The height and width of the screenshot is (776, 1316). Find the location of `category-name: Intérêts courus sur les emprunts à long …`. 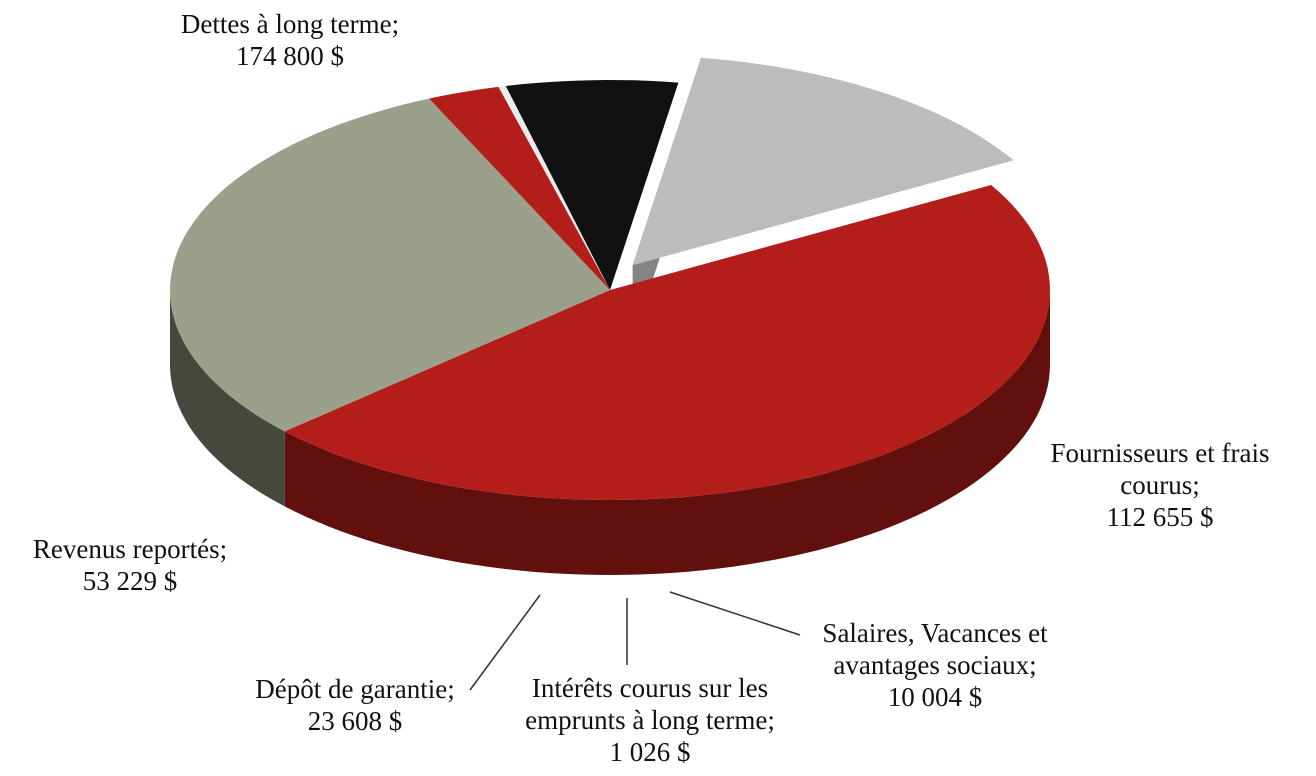

category-name: Intérêts courus sur les emprunts à long … is located at coordinates (650, 704).